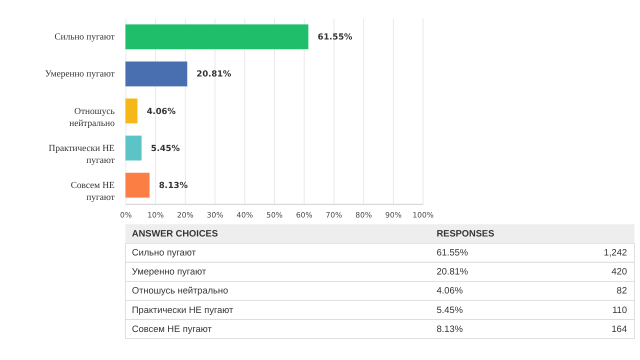 This screenshot has width=640, height=360. What do you see at coordinates (465, 233) in the screenshot?
I see `text: RESPONSES` at bounding box center [465, 233].